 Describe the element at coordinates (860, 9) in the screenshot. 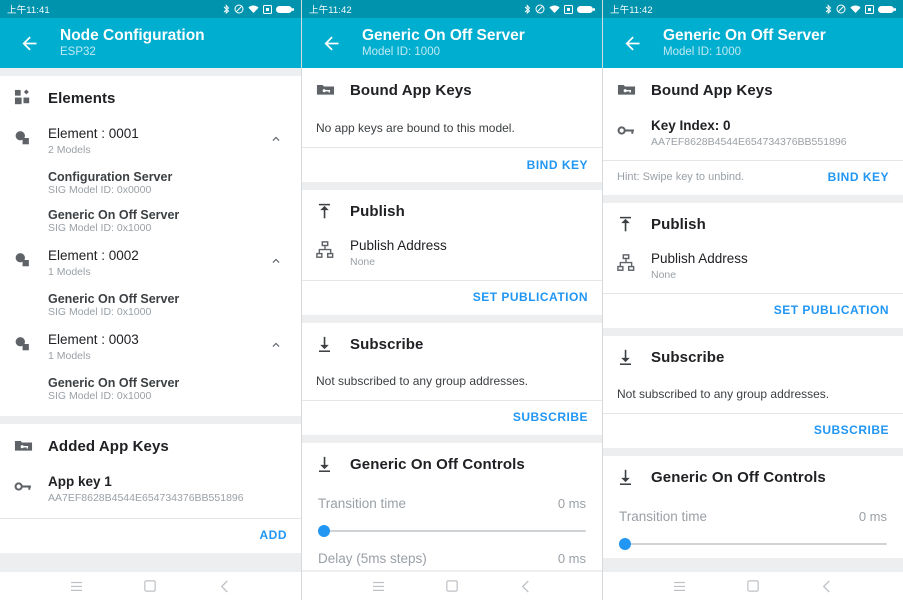

I see `status-icons` at that location.